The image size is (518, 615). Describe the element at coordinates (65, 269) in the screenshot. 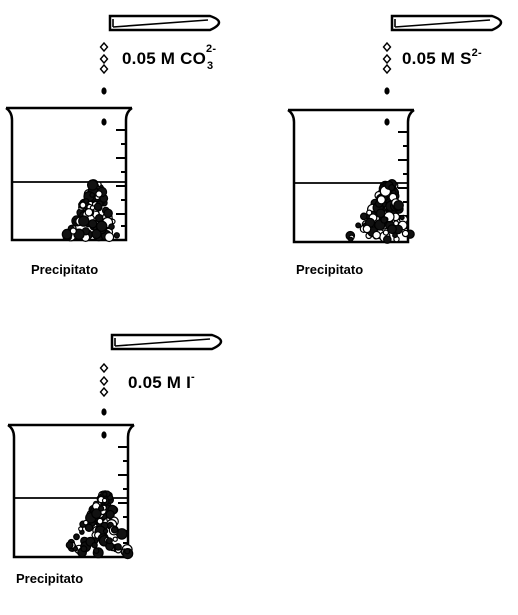

I see `caption-carbonate: Precipitato` at that location.